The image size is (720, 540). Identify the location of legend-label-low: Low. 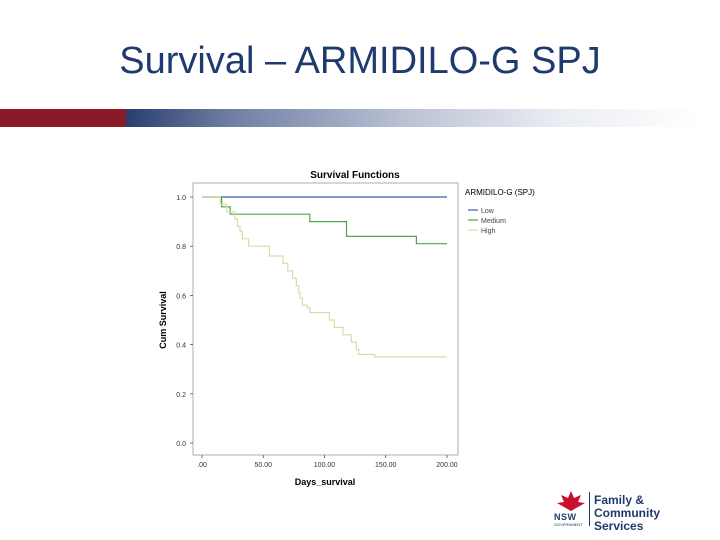
(488, 211).